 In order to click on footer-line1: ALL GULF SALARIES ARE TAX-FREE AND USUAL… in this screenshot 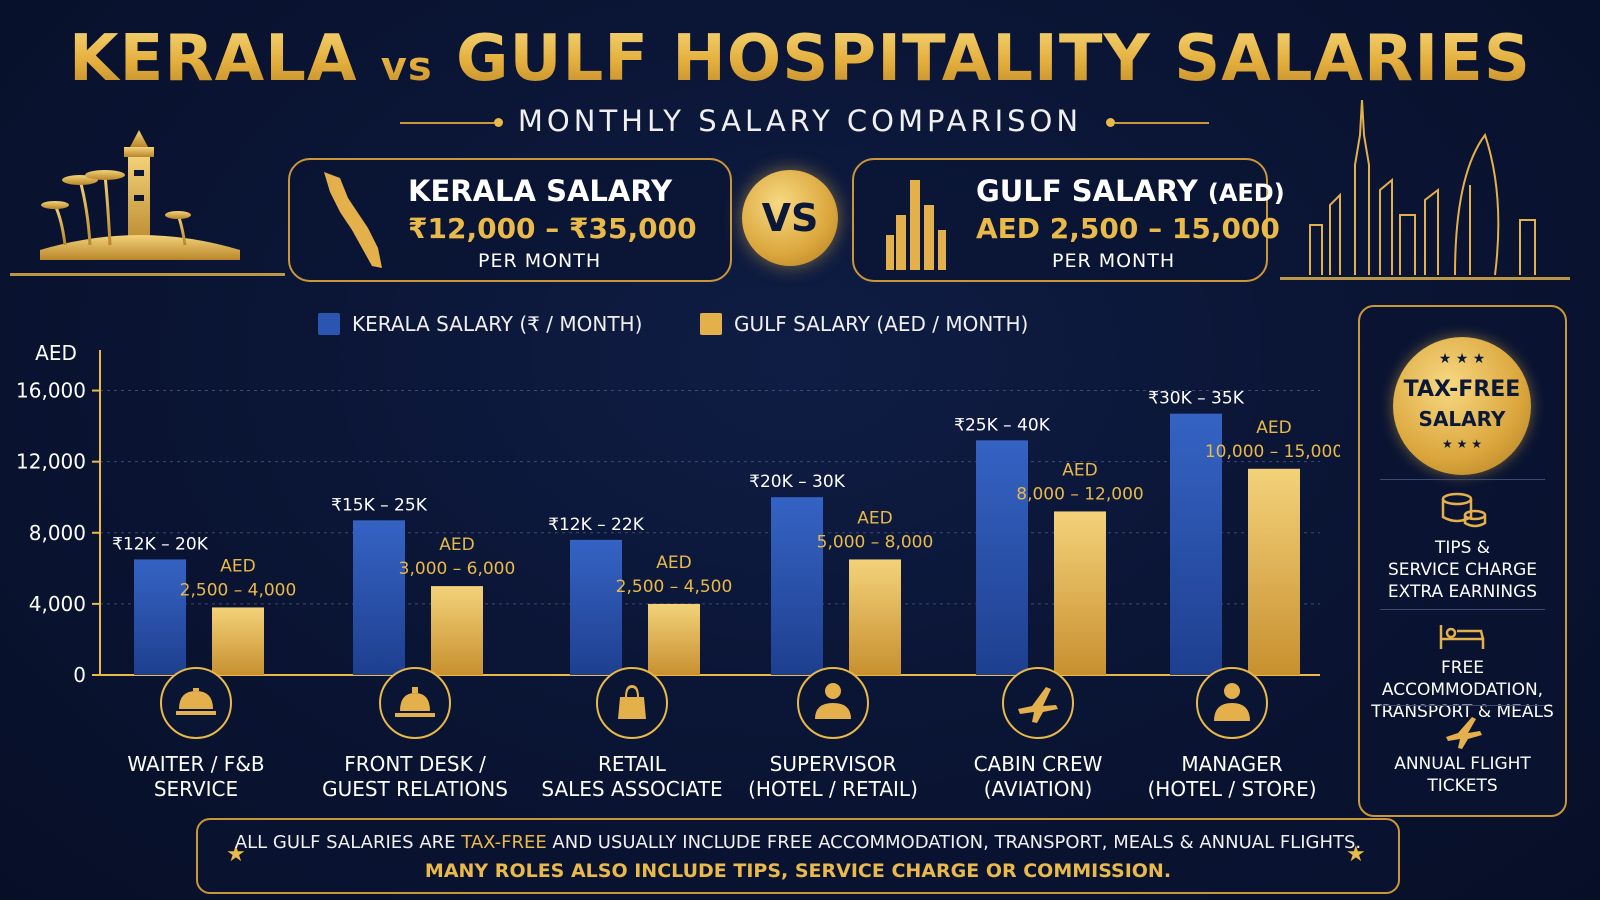, I will do `click(798, 842)`.